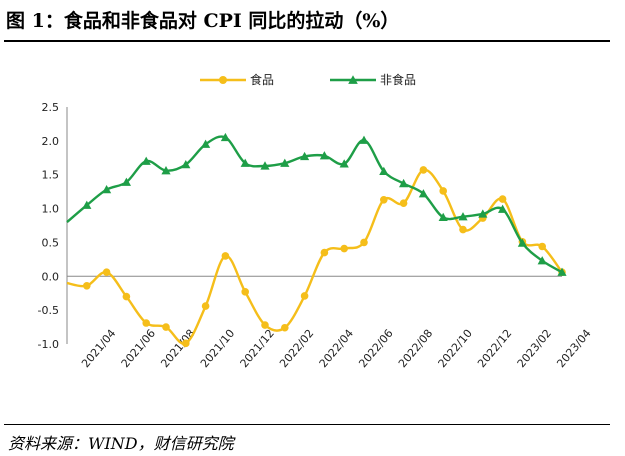 Image resolution: width=625 pixels, height=456 pixels. What do you see at coordinates (375, 348) in the screenshot?
I see `x-tick-label: 2022/06` at bounding box center [375, 348].